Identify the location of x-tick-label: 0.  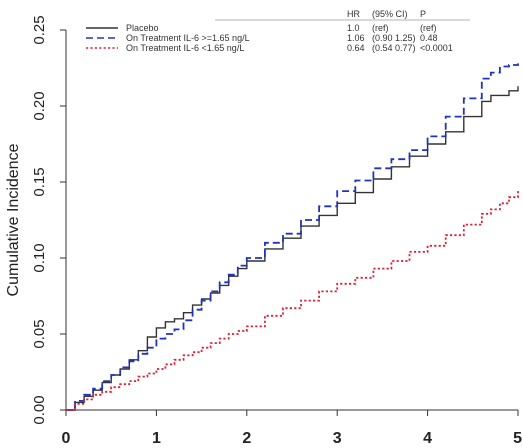
(66, 438).